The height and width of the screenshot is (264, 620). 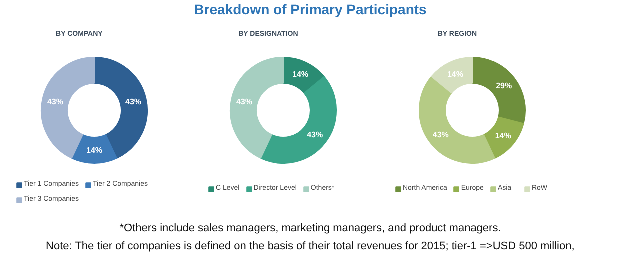 What do you see at coordinates (310, 246) in the screenshot?
I see `text: Note: The tier of companies is defined on the basis of their total revenues for 2015; tier-1 =>USD 500 million,` at bounding box center [310, 246].